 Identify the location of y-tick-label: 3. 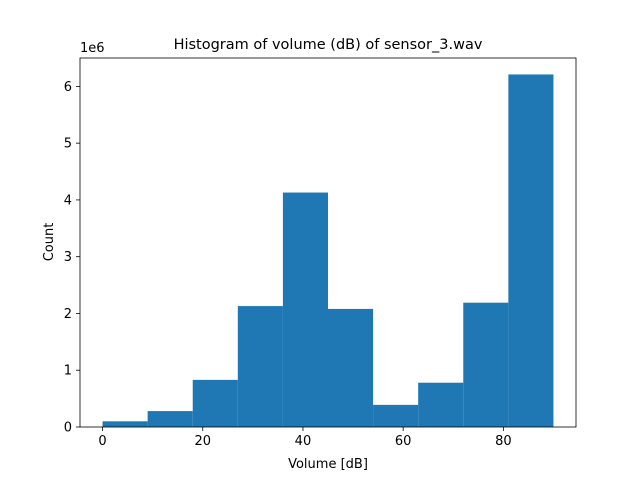
(68, 257).